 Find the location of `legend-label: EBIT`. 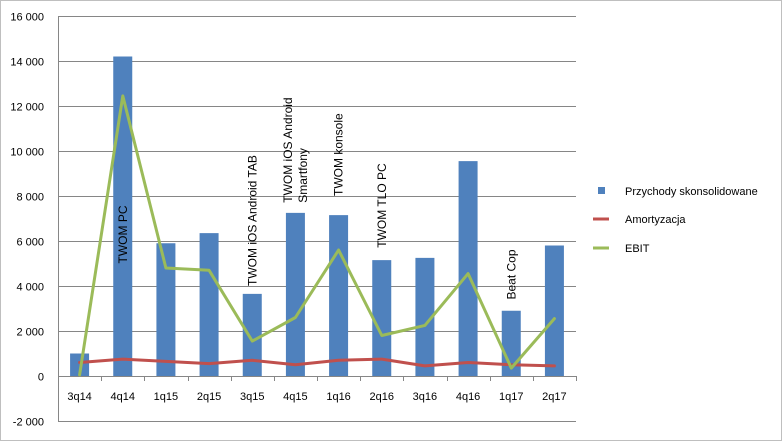

legend-label: EBIT is located at coordinates (637, 249).